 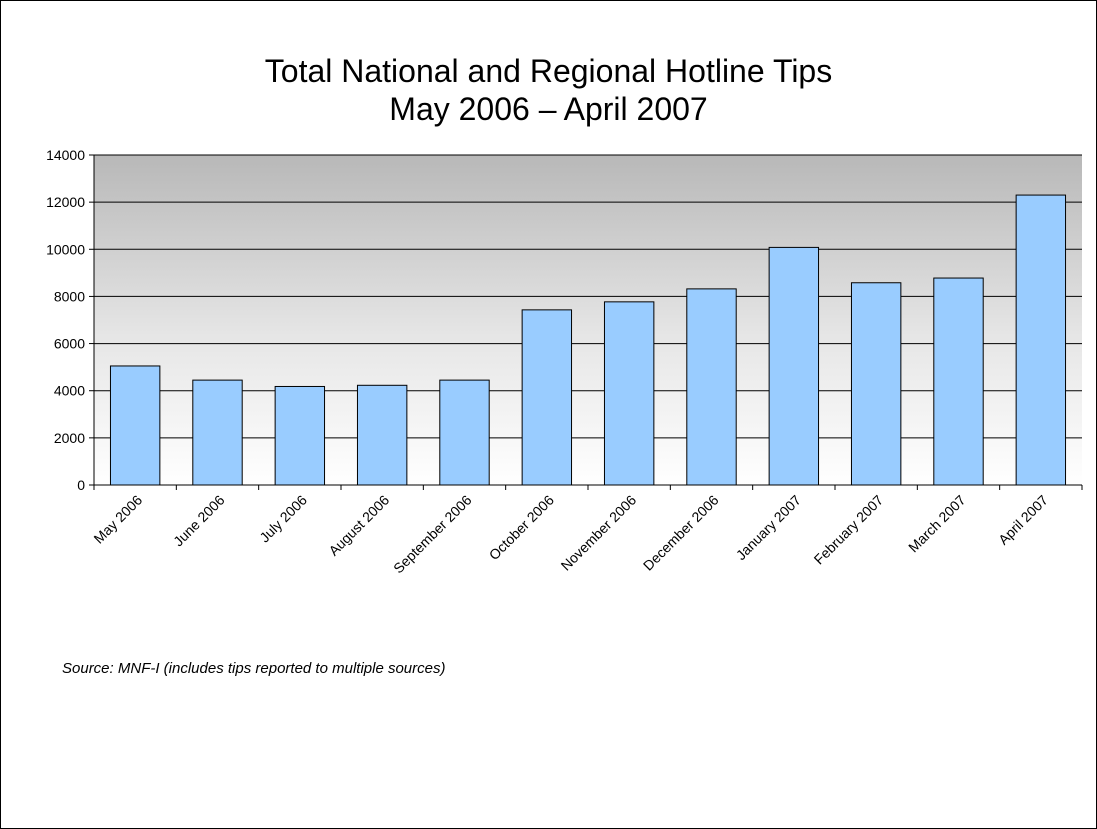 What do you see at coordinates (69, 438) in the screenshot?
I see `y-tick-label: 2000` at bounding box center [69, 438].